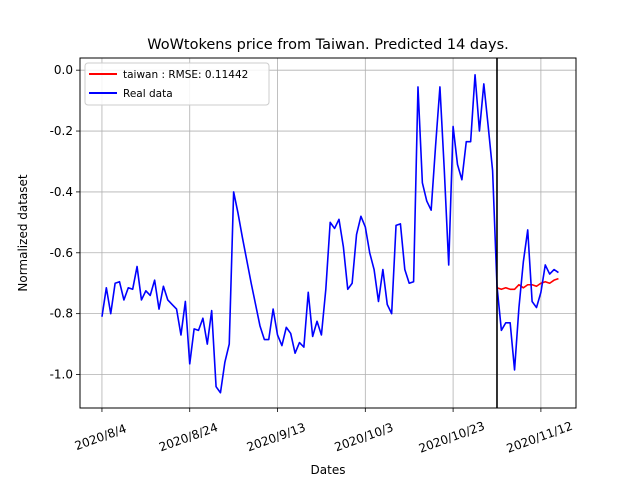  I want to click on y-tick-label: 0.0, so click(63, 70).